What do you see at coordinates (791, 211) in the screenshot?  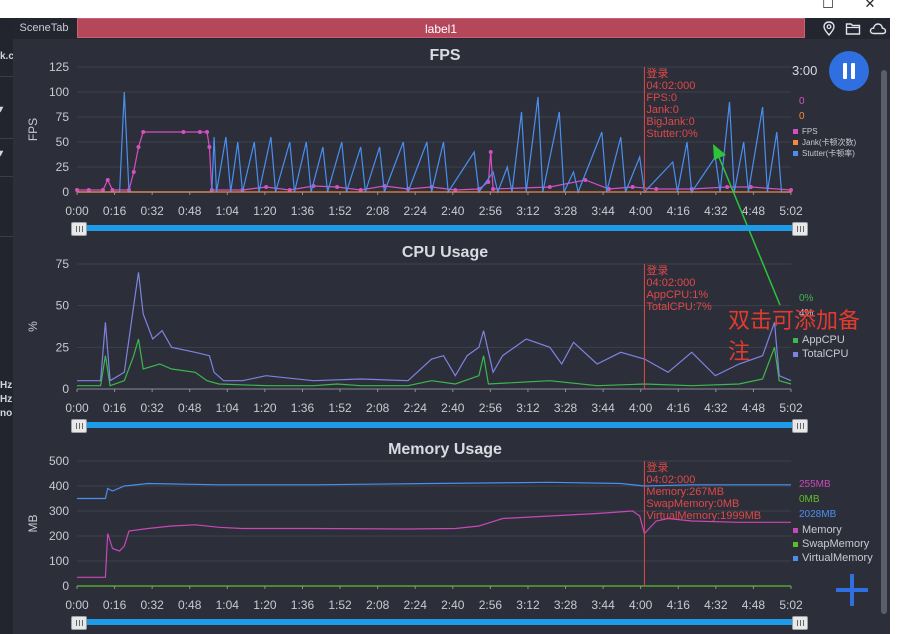 I see `x-tick-label: 5:02` at bounding box center [791, 211].